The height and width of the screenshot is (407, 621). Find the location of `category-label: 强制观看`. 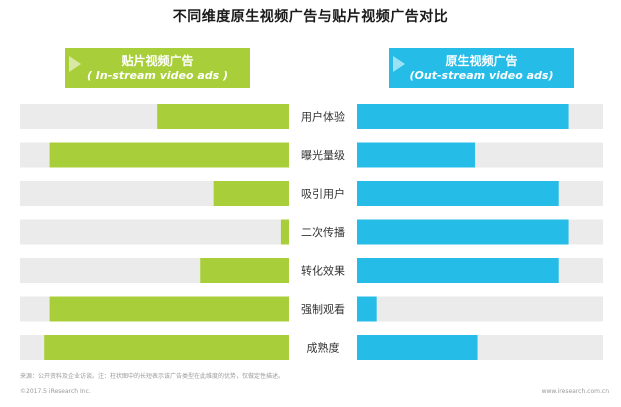

category-label: 强制观看 is located at coordinates (323, 309).